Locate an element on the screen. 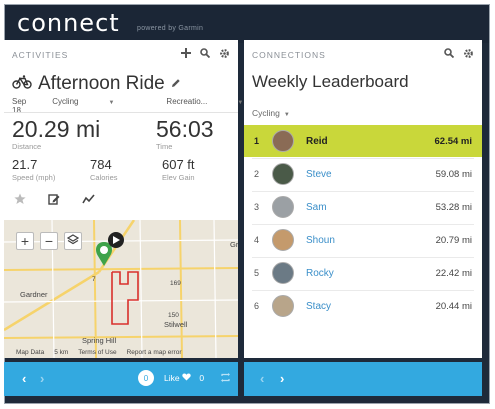 This screenshot has width=495, height=409. edit-note-icon is located at coordinates (54, 201).